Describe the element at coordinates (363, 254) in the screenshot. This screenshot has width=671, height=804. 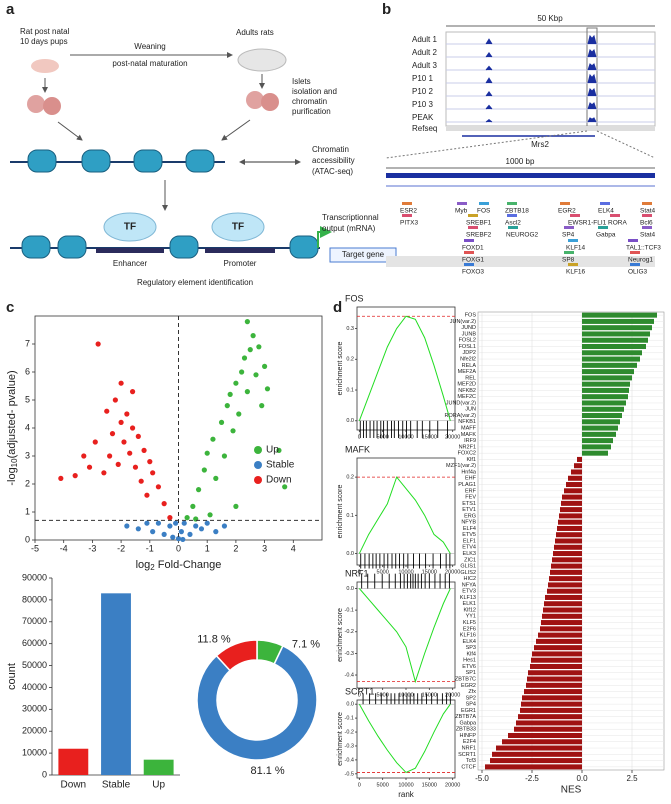
I see `label: Target gene` at that location.